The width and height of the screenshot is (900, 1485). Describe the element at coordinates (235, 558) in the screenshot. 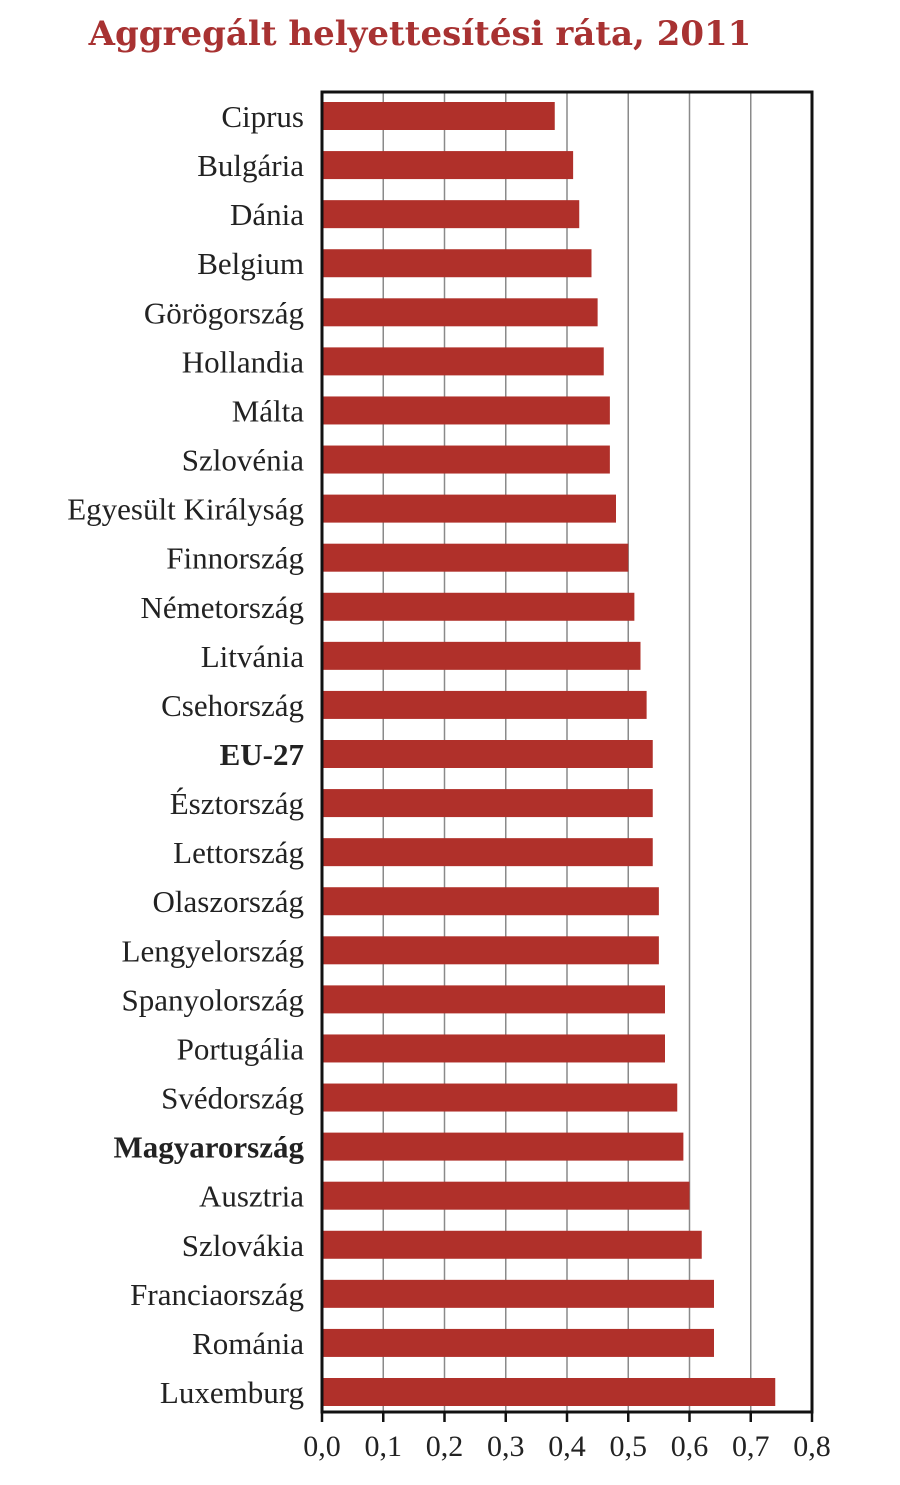

I see `category-label: Finnország` at that location.